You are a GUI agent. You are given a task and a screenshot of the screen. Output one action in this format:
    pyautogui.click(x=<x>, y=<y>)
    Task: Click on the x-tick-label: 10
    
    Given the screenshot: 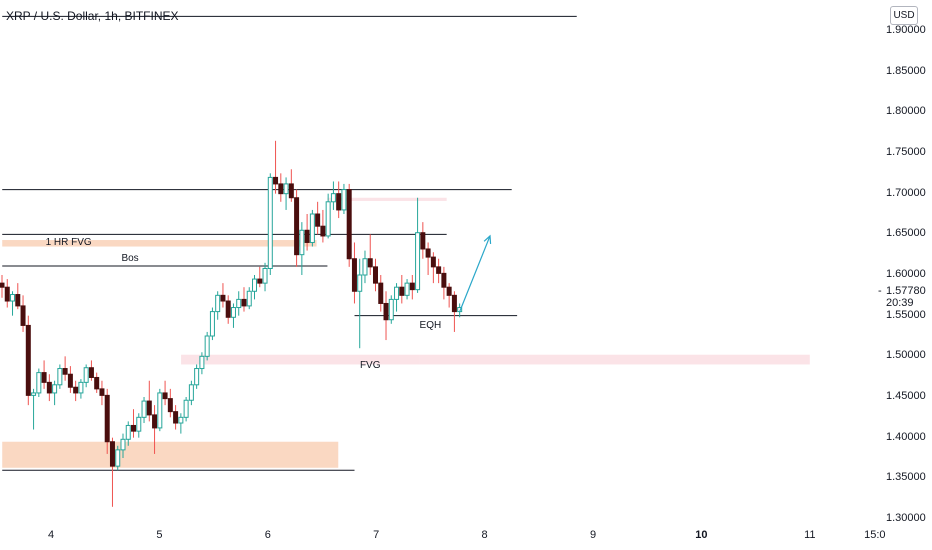 What is the action you would take?
    pyautogui.click(x=701, y=535)
    